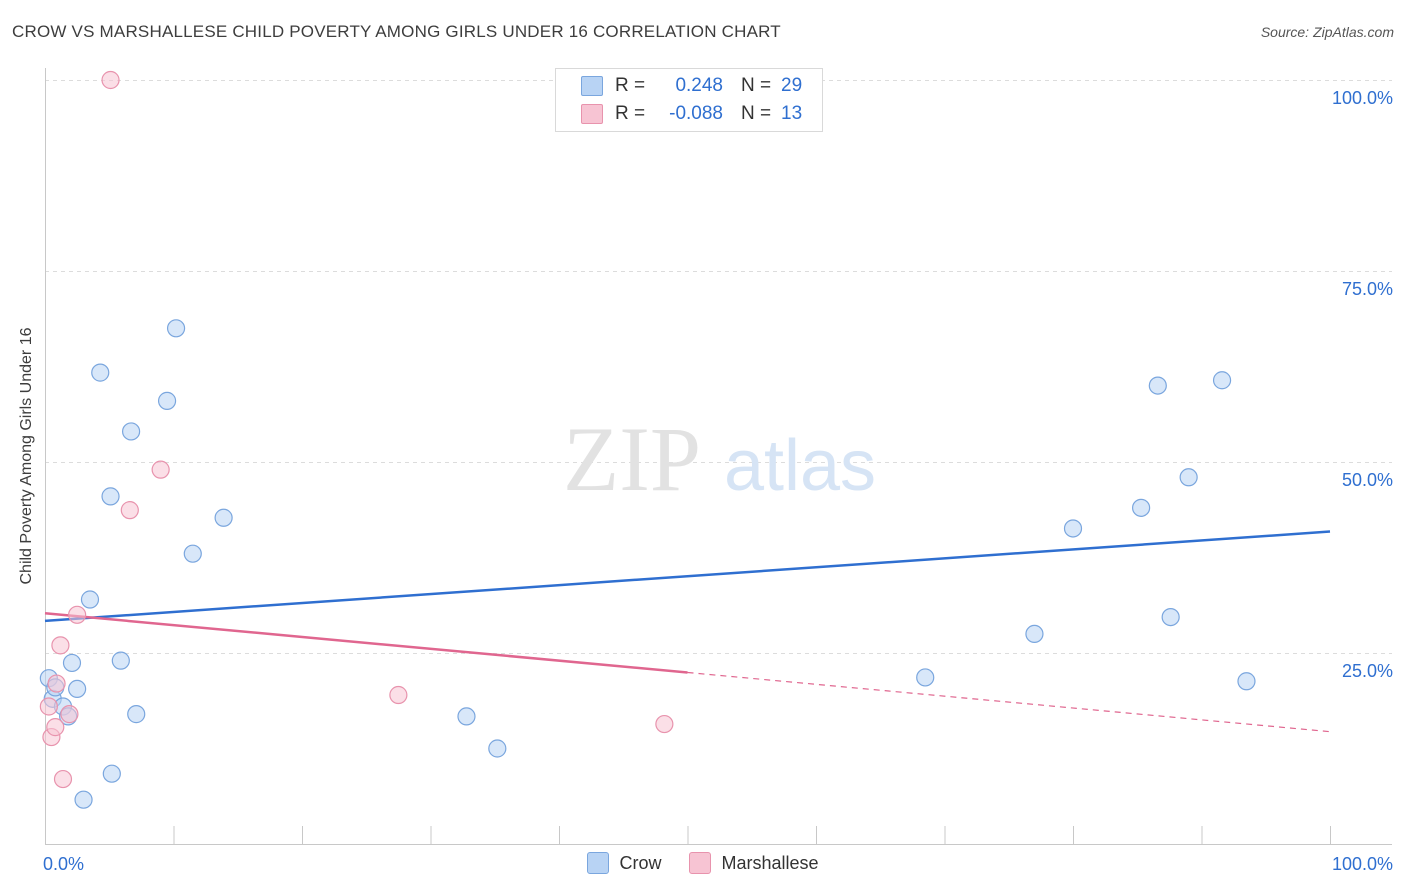 The width and height of the screenshot is (1406, 892). I want to click on legend-item-marshallese: Marshallese, so click(754, 863).